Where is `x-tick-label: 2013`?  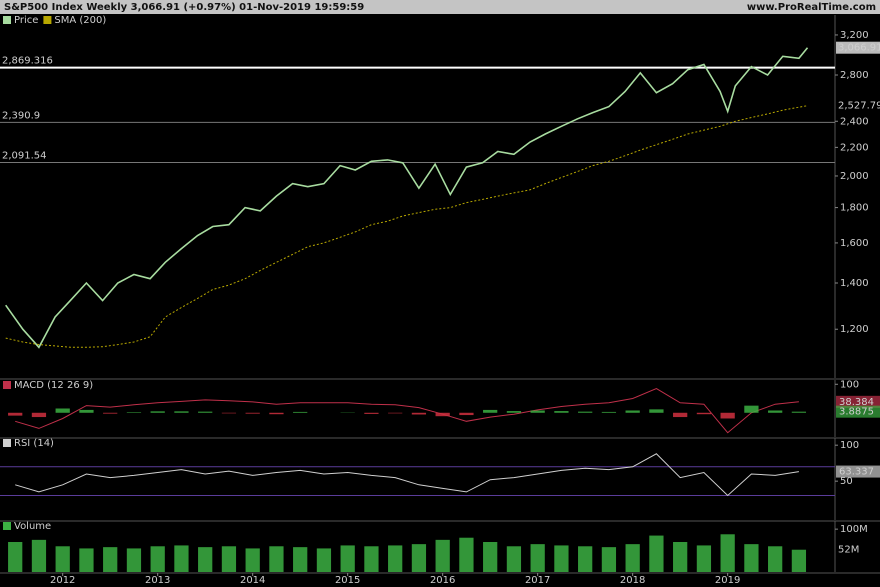 x-tick-label: 2013 is located at coordinates (157, 580).